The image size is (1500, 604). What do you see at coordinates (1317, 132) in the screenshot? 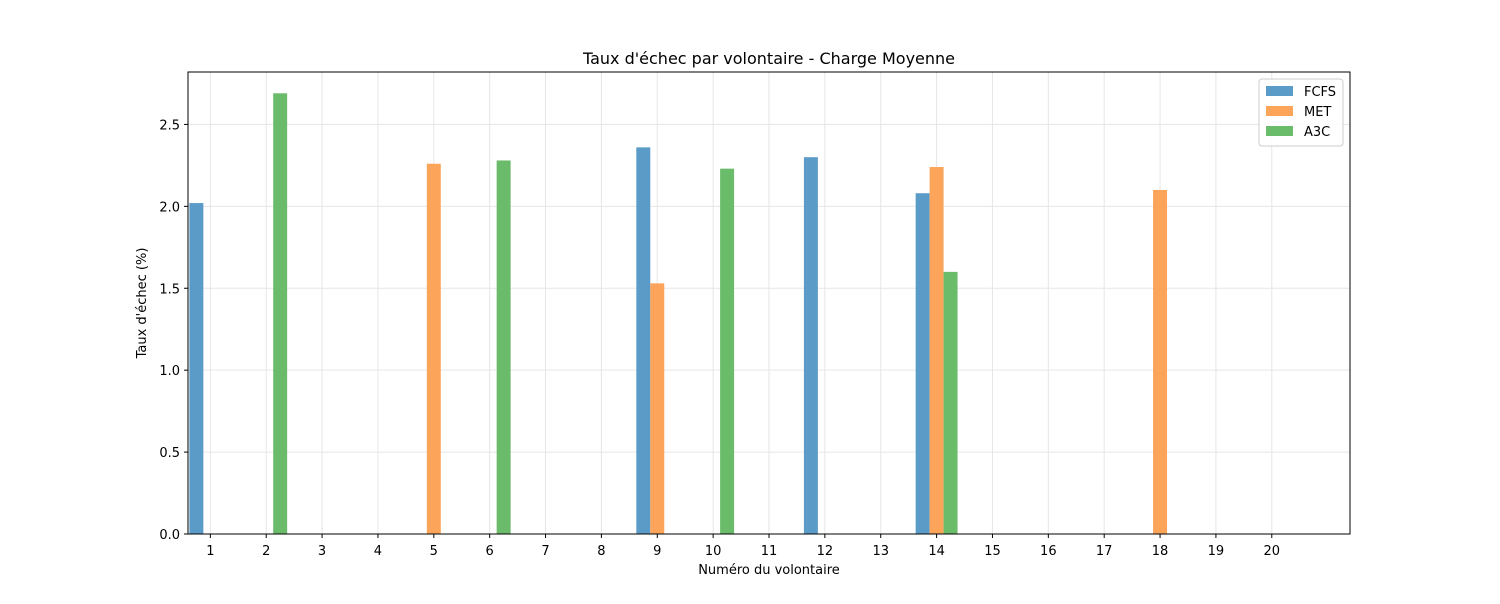
I see `legend-label: A3C` at bounding box center [1317, 132].